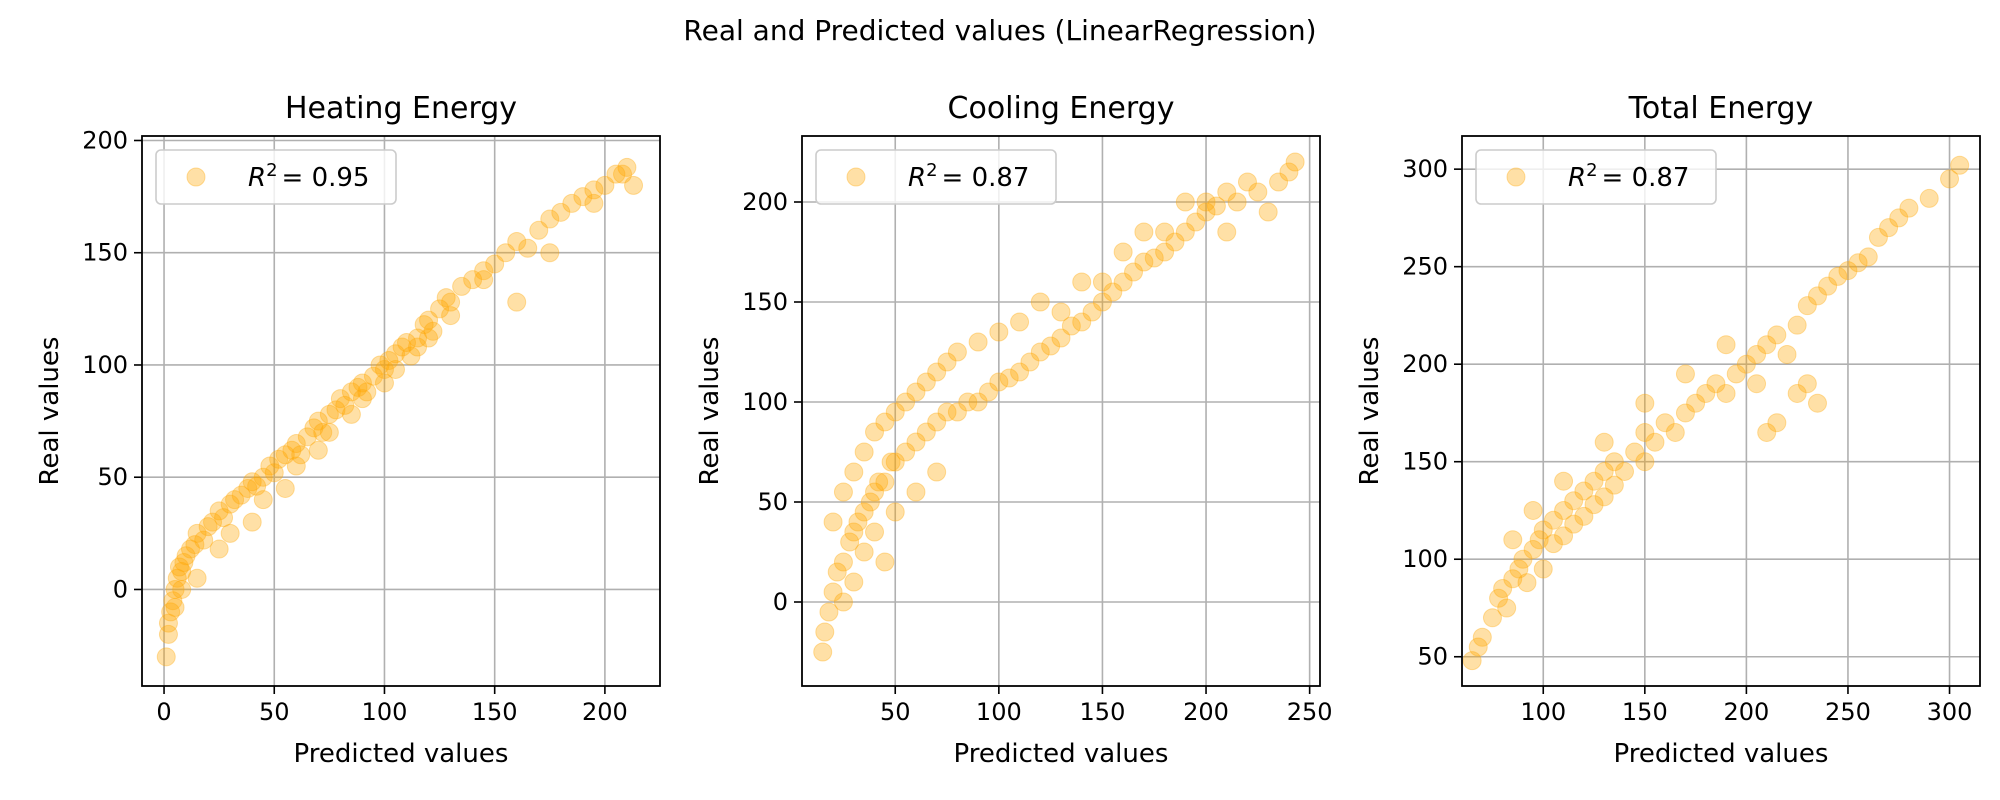  I want to click on legend-label-superscript: 2, so click(931, 170).